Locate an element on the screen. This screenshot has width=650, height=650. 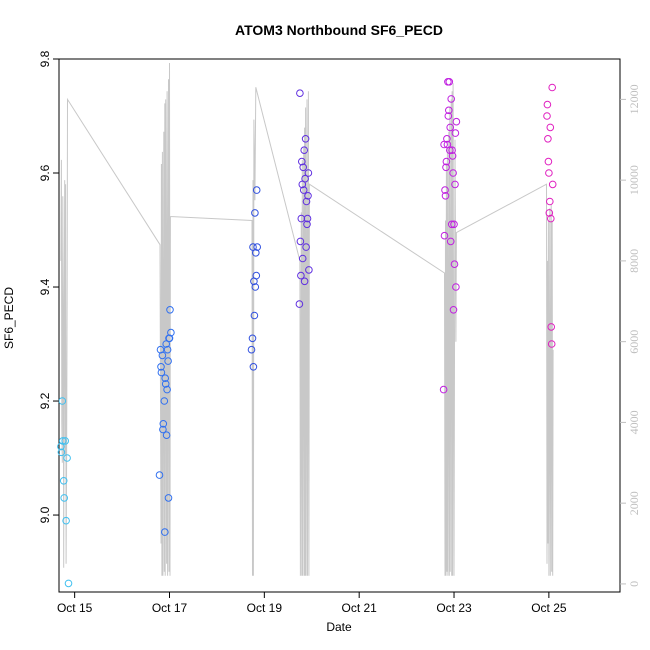
x-tick-label: Oct 19 is located at coordinates (265, 608).